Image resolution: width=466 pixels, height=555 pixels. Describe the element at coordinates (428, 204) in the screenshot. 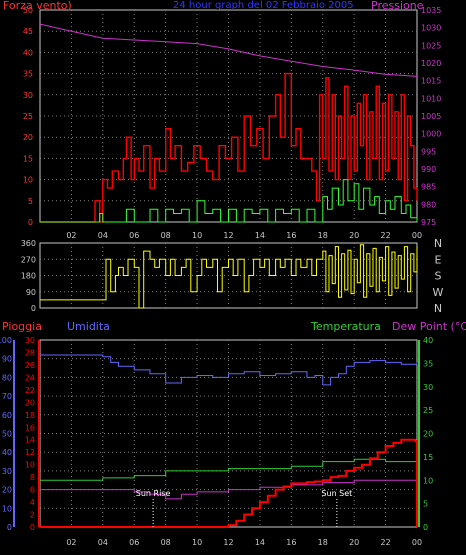

I see `pressure-y-tick-label: 980` at that location.